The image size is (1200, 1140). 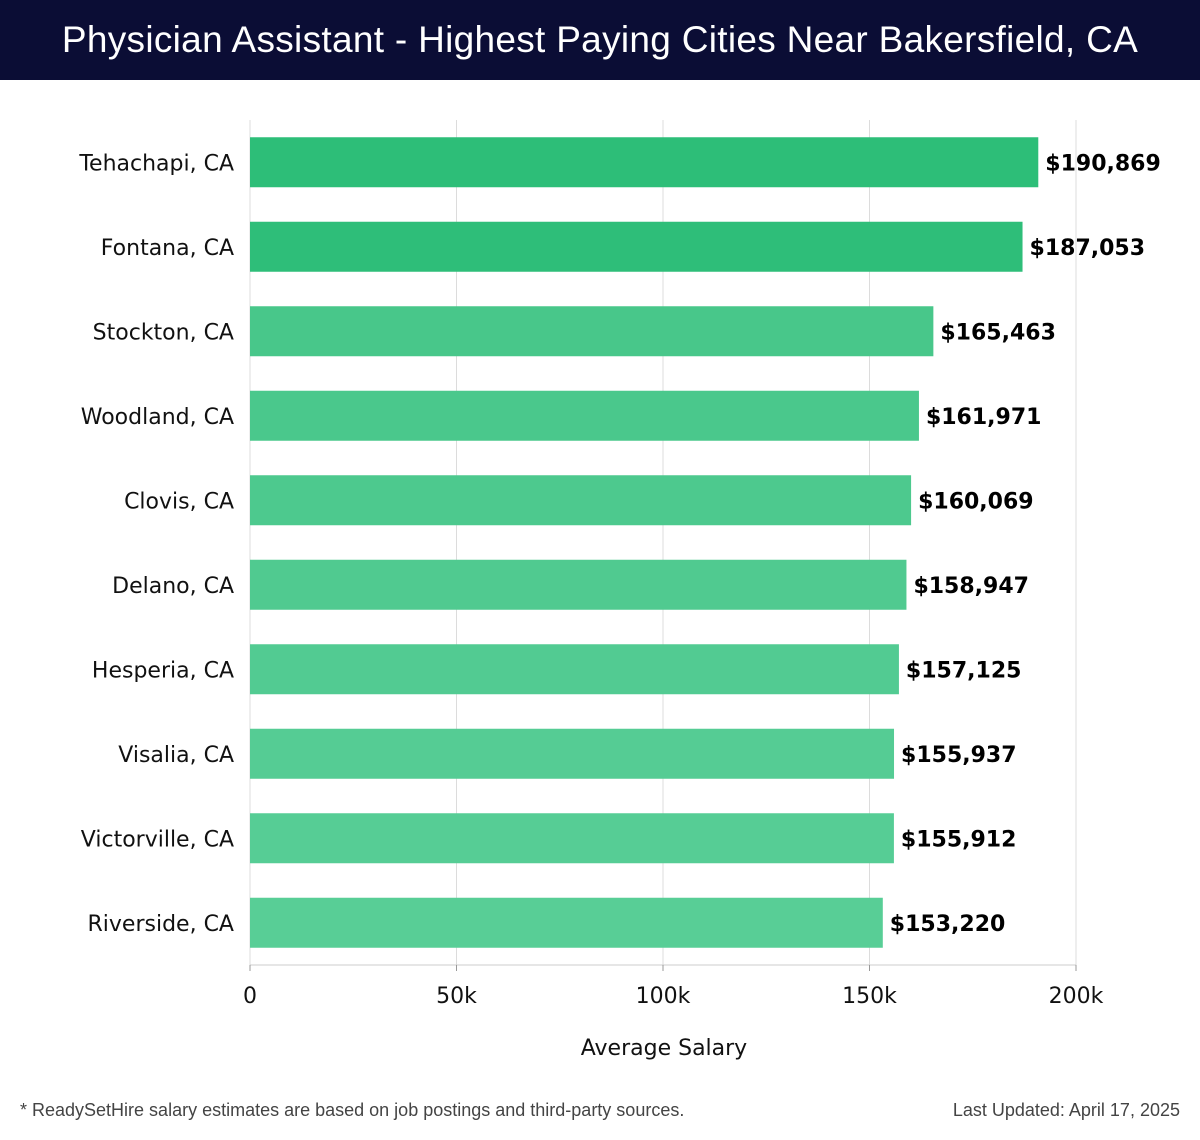 What do you see at coordinates (984, 417) in the screenshot?
I see `value-label: $161,971` at bounding box center [984, 417].